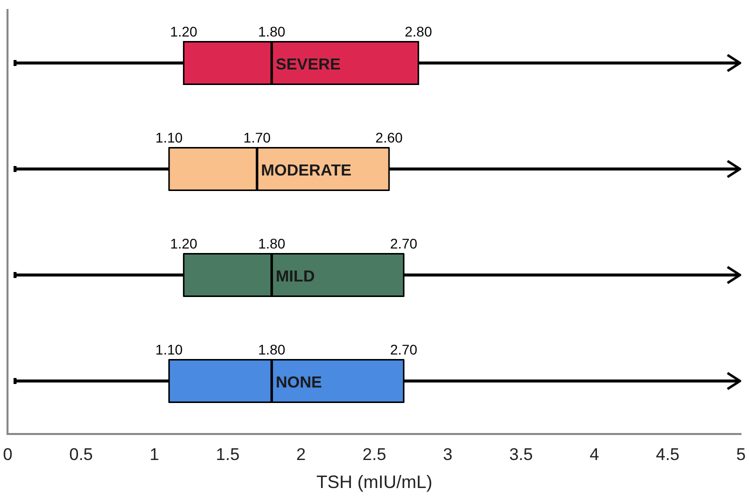 This screenshot has height=502, width=749. I want to click on x-tick-label: 4.5, so click(668, 454).